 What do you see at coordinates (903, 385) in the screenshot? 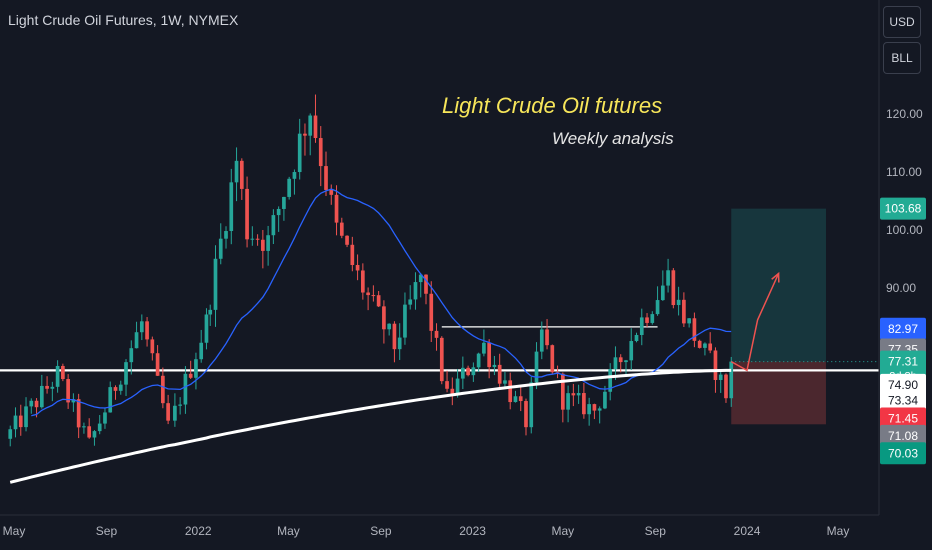
I see `price-label-value: 74.90` at bounding box center [903, 385].